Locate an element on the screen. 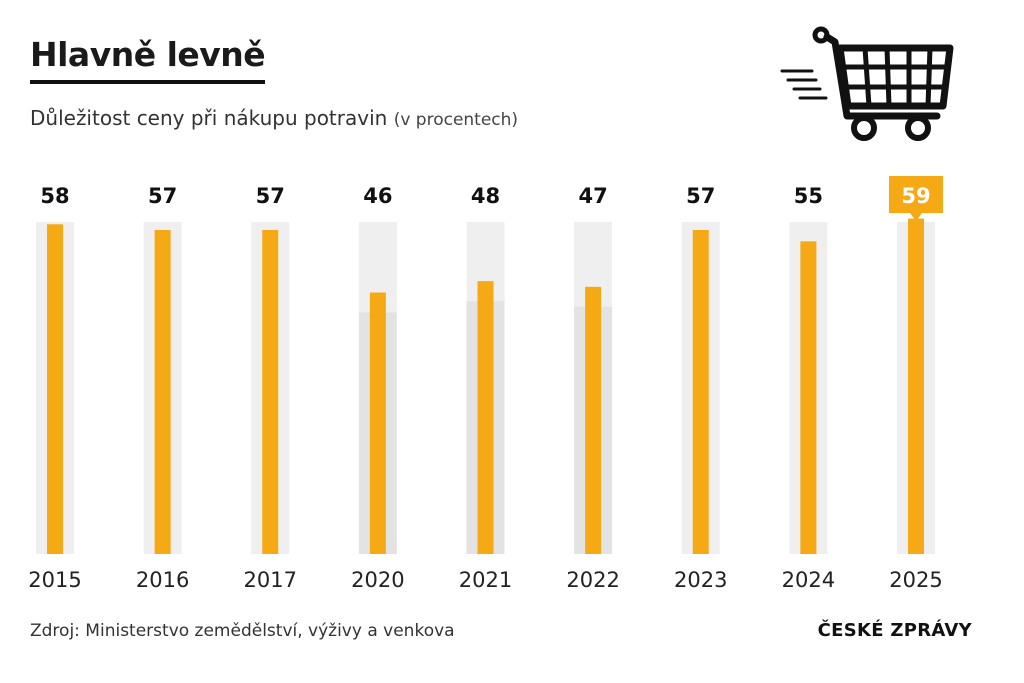 The width and height of the screenshot is (1024, 683). bar-2017 is located at coordinates (270, 391).